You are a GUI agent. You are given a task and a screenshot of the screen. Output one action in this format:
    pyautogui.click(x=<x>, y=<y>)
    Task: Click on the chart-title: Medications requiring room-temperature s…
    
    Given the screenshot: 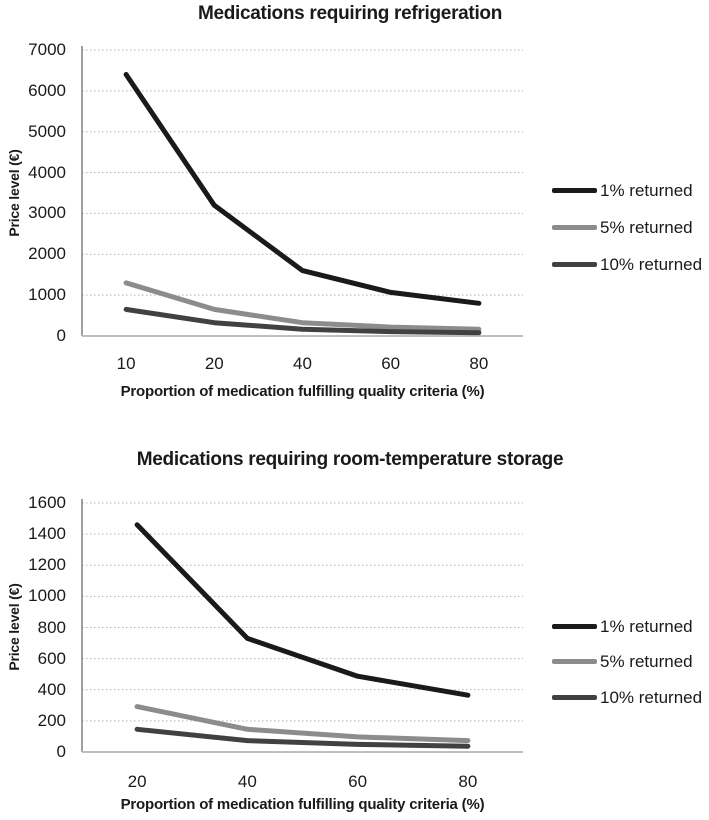 What is the action you would take?
    pyautogui.click(x=350, y=459)
    